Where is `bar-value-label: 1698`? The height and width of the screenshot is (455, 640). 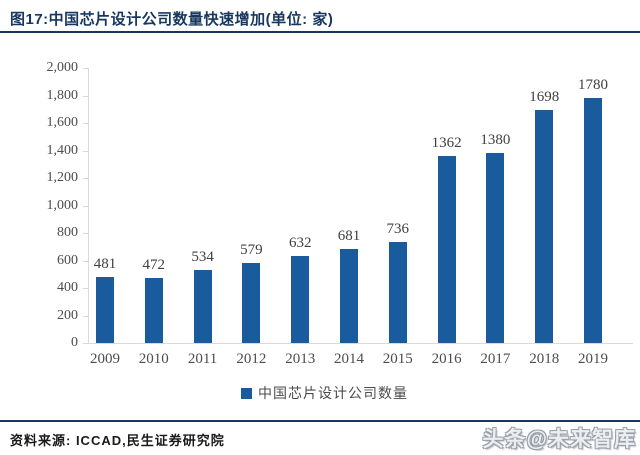 bar-value-label: 1698 is located at coordinates (544, 97).